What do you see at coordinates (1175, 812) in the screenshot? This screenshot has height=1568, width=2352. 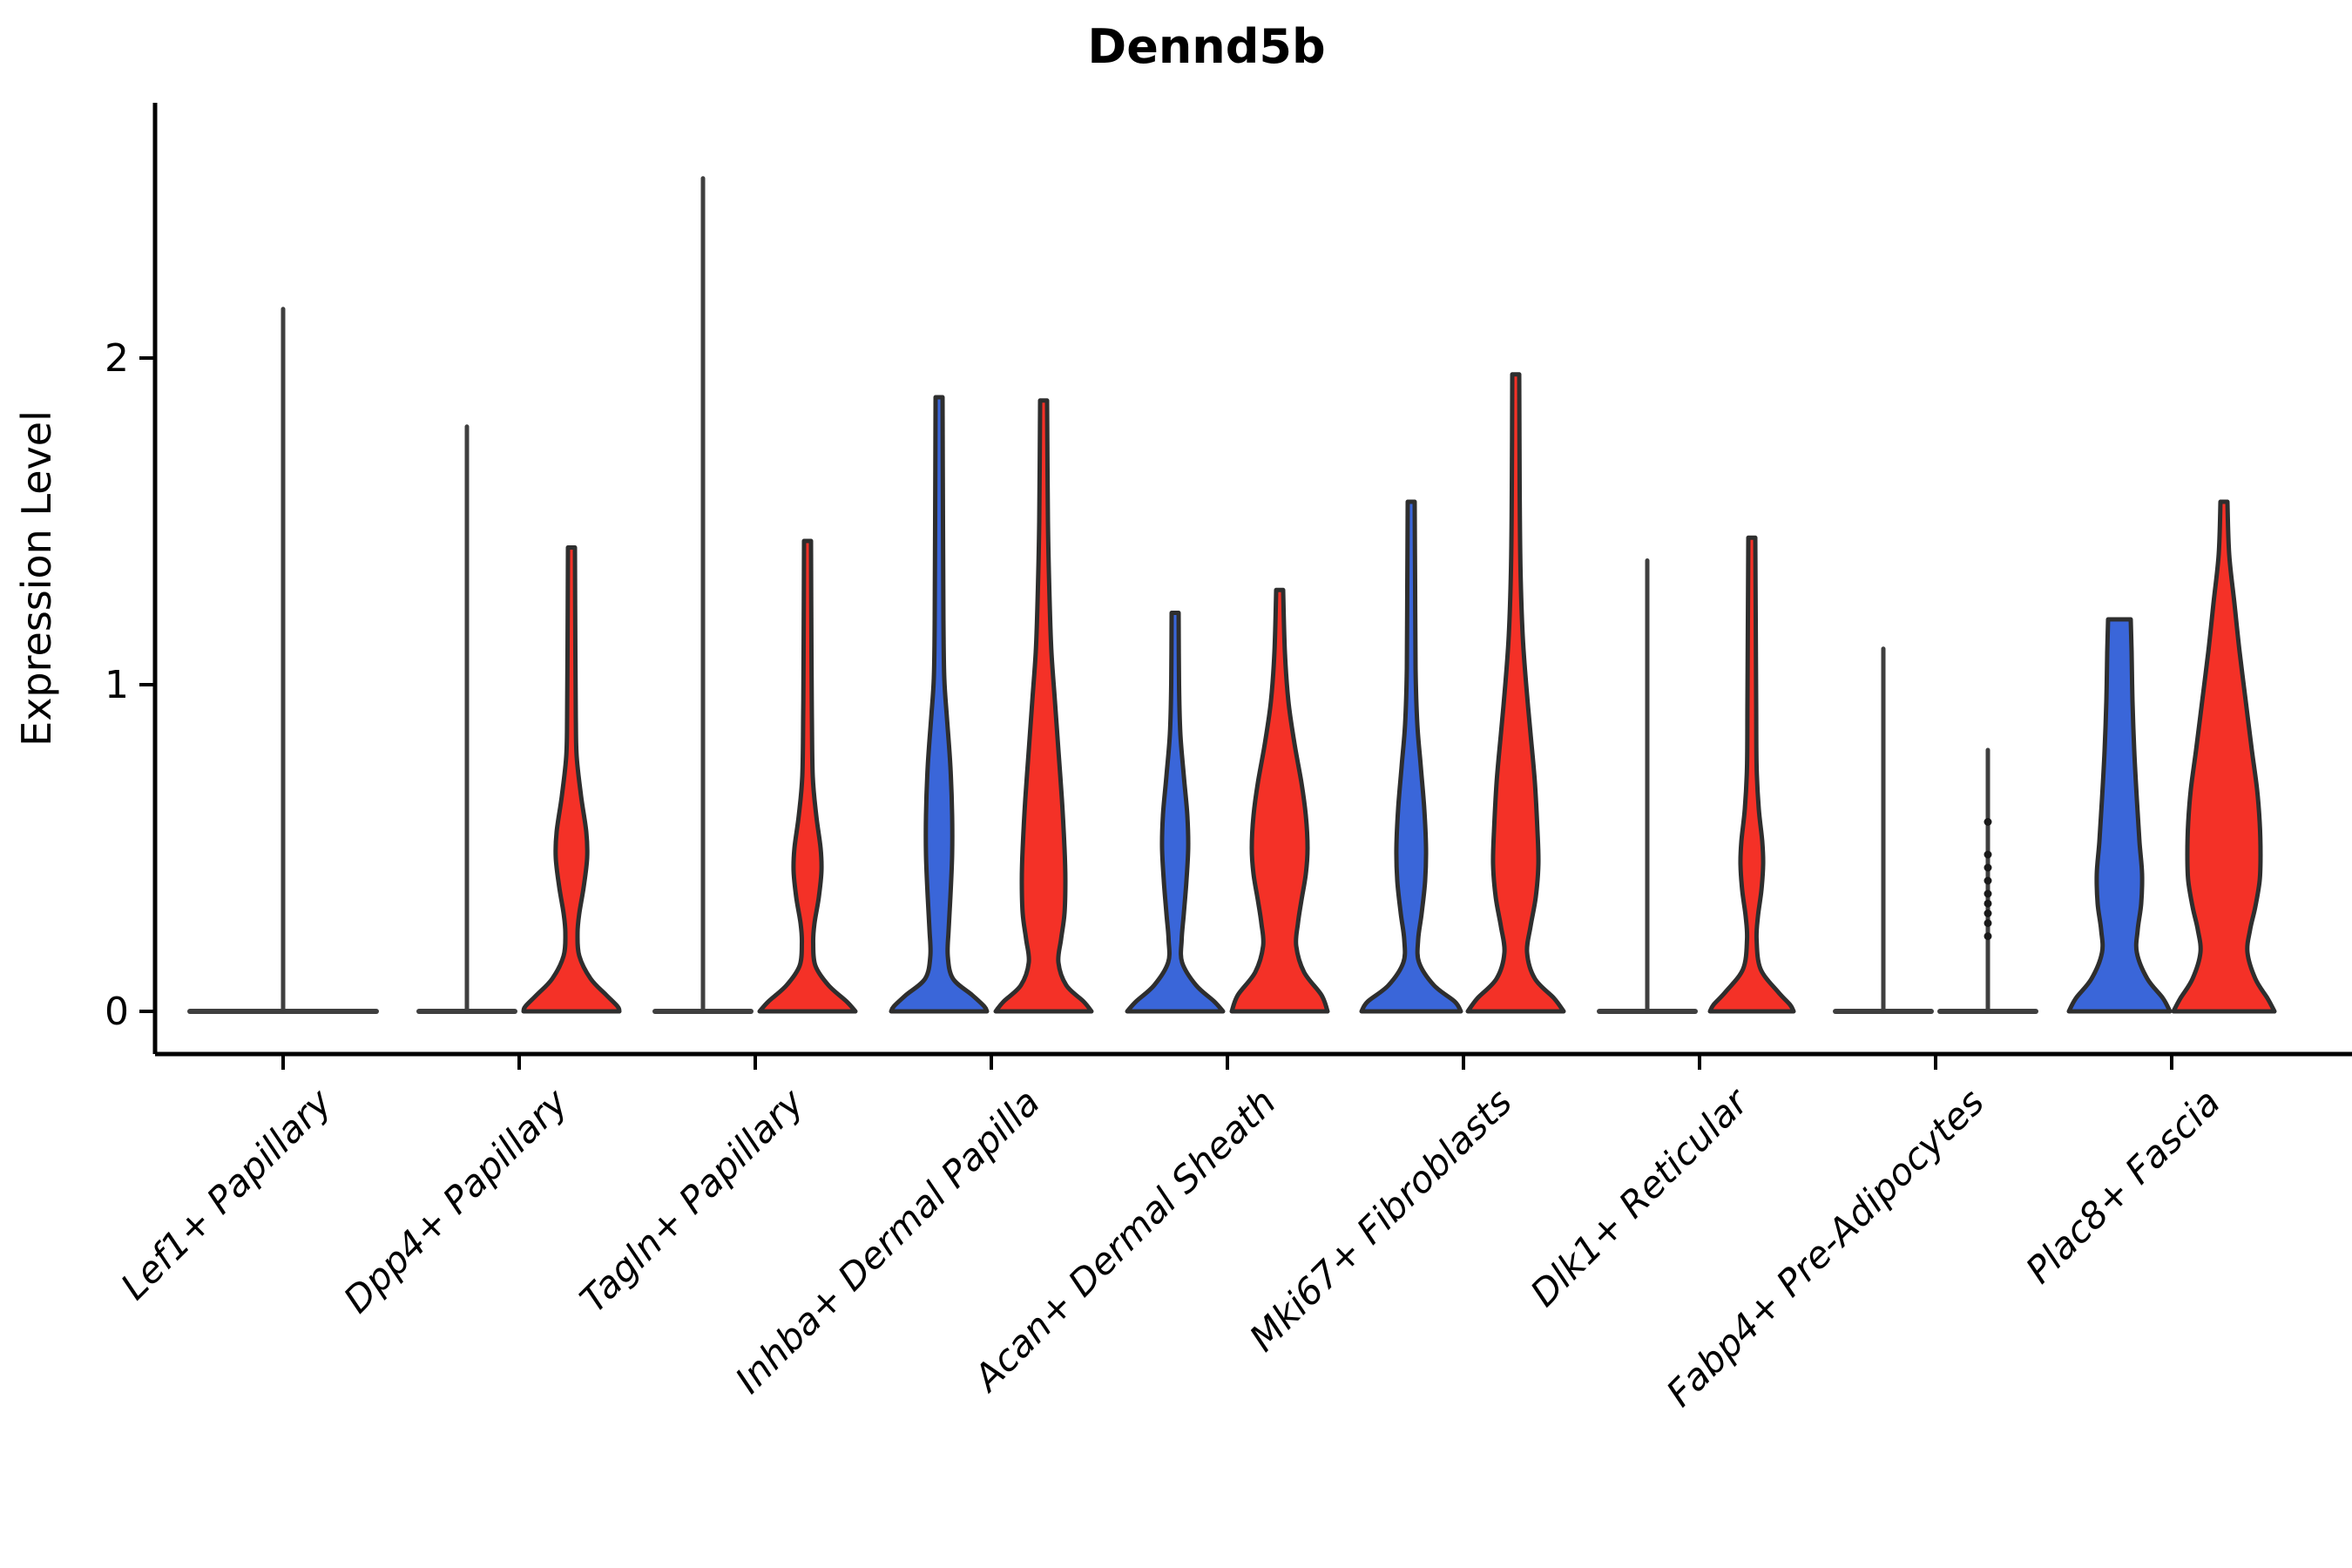 I see `violin-acan-dermal-sheath-blue` at bounding box center [1175, 812].